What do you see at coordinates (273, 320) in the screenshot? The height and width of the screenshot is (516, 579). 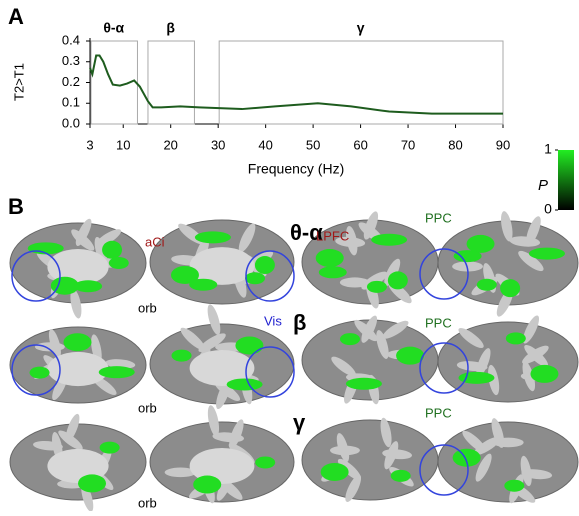 I see `annotation: Vis` at bounding box center [273, 320].